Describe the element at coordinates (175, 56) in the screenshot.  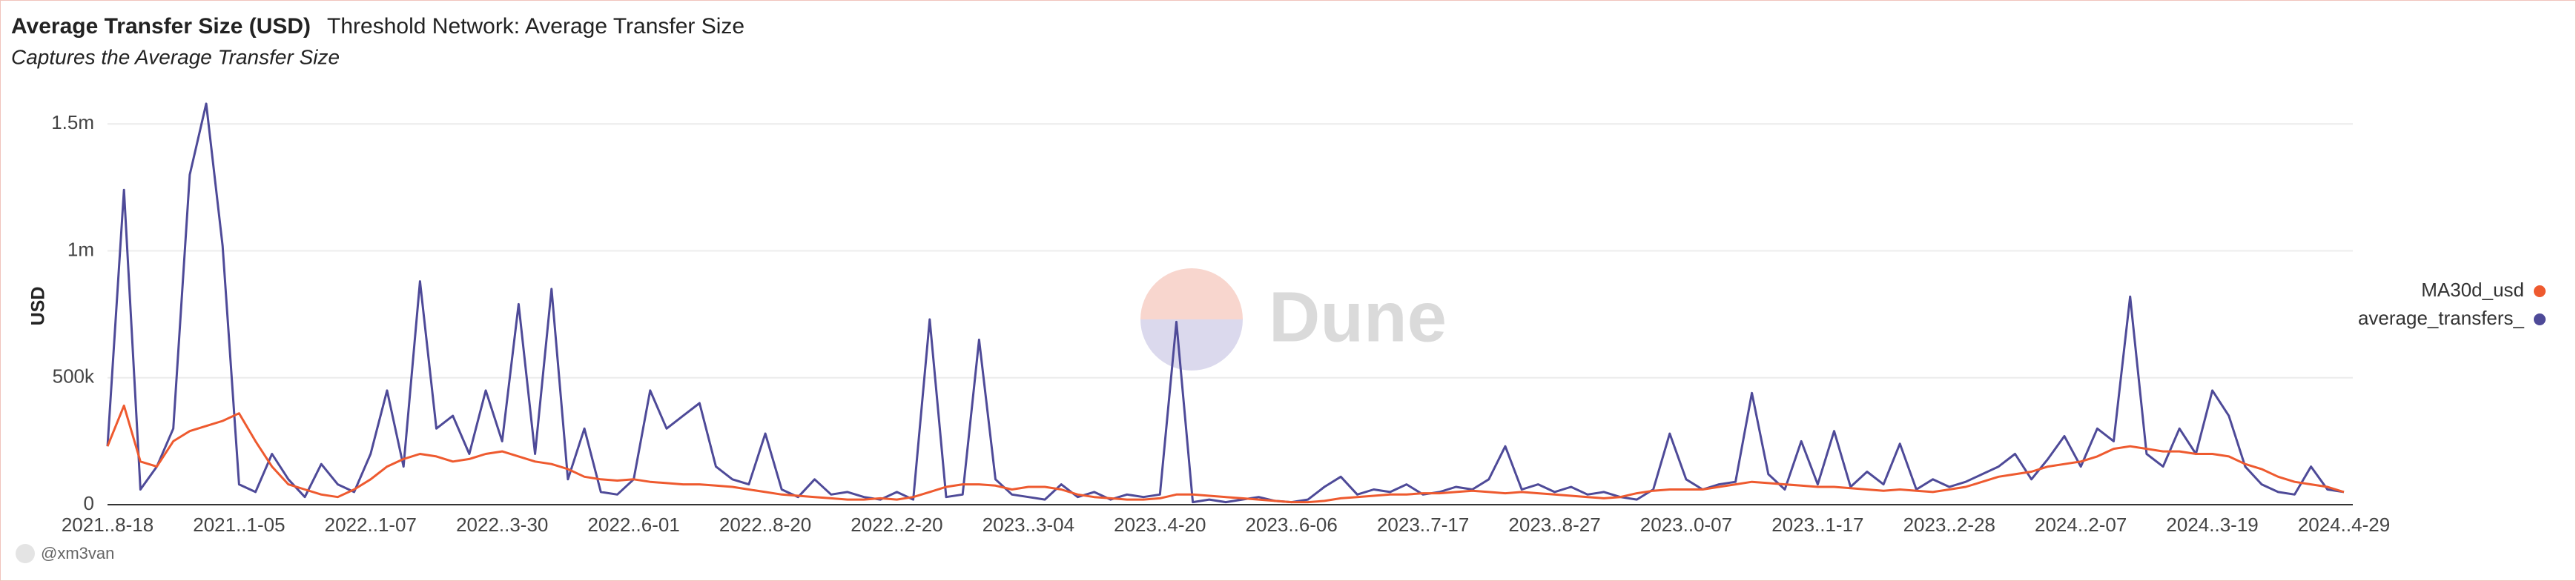
I see `chart-description: Captures the Average Transfer Size` at that location.